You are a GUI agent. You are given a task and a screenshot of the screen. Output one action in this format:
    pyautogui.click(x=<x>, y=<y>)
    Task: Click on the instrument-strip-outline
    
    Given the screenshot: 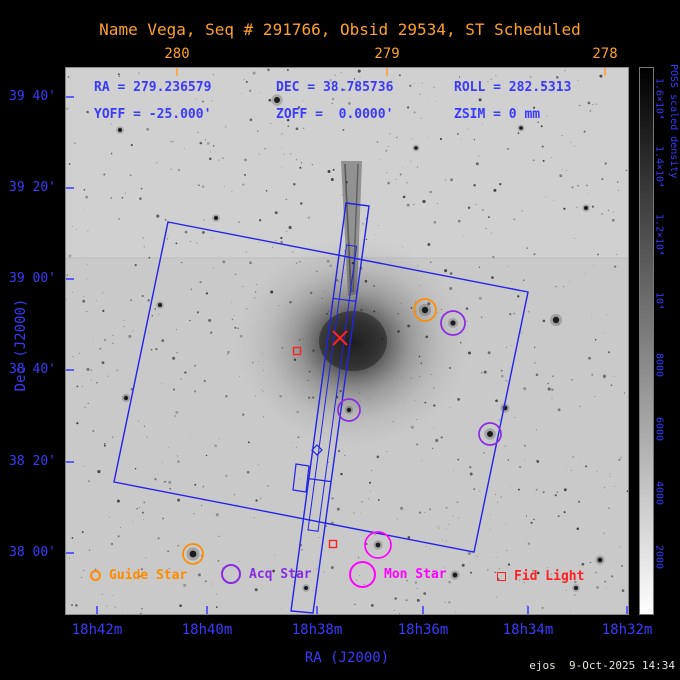 What is the action you would take?
    pyautogui.click(x=330, y=408)
    